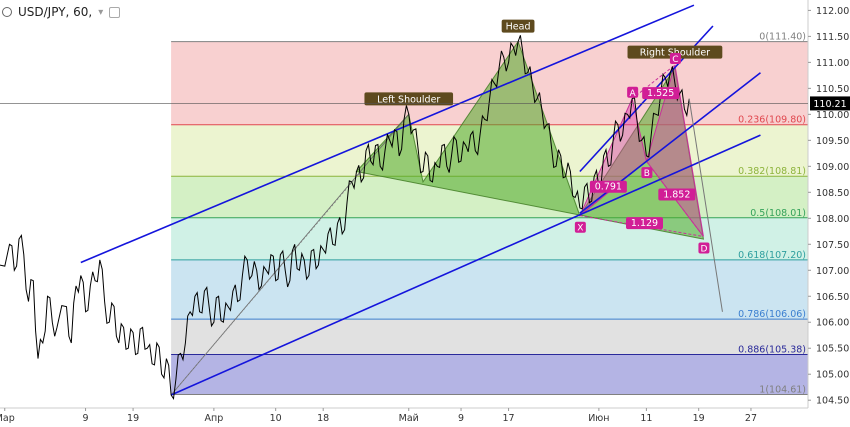 This screenshot has height=427, width=850. Describe the element at coordinates (55, 12) in the screenshot. I see `symbol-title: USD/JPY, 60,` at that location.